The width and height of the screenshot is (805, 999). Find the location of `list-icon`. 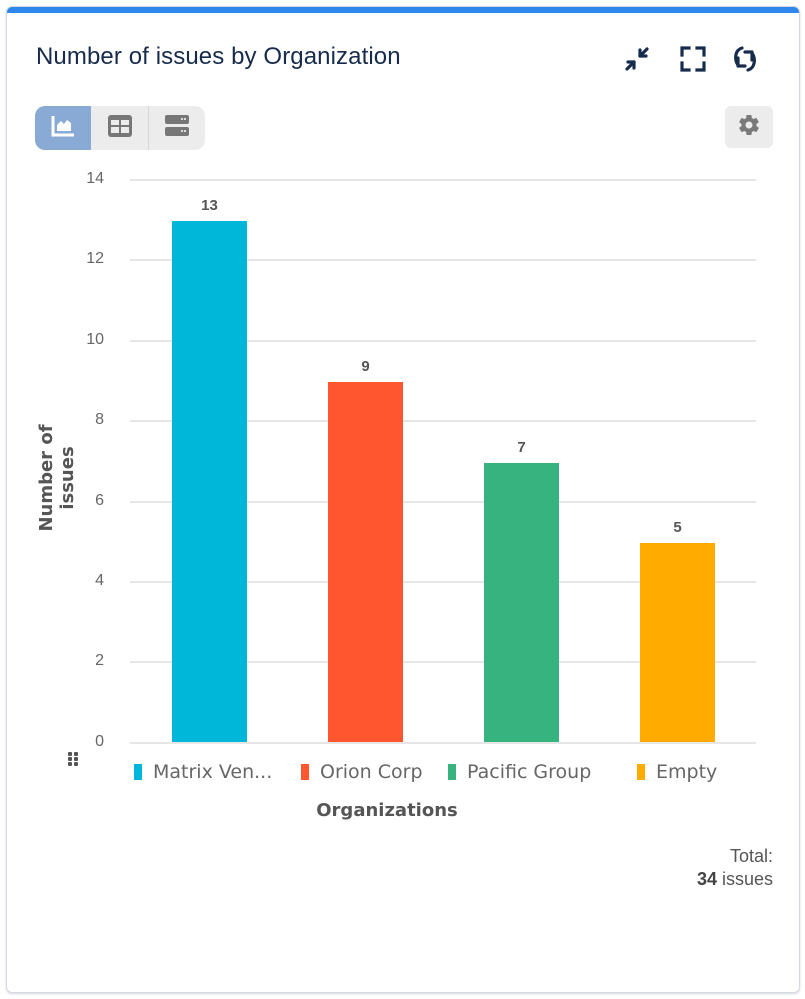

list-icon is located at coordinates (176, 128).